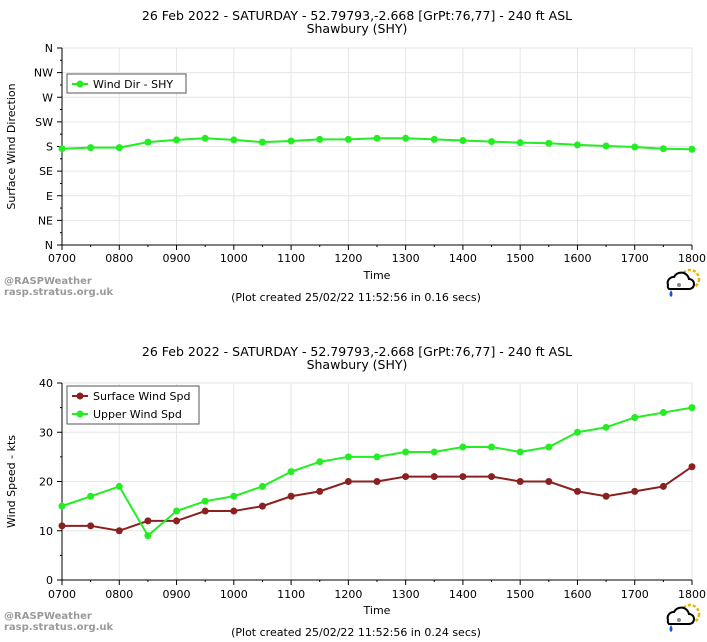 This screenshot has height=642, width=707. I want to click on x-tick-label: 1500, so click(520, 258).